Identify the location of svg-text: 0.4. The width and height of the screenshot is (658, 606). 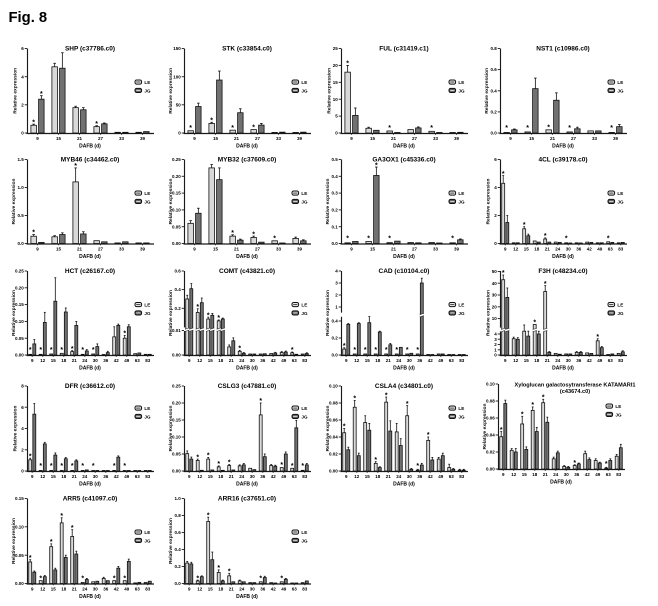
(178, 549).